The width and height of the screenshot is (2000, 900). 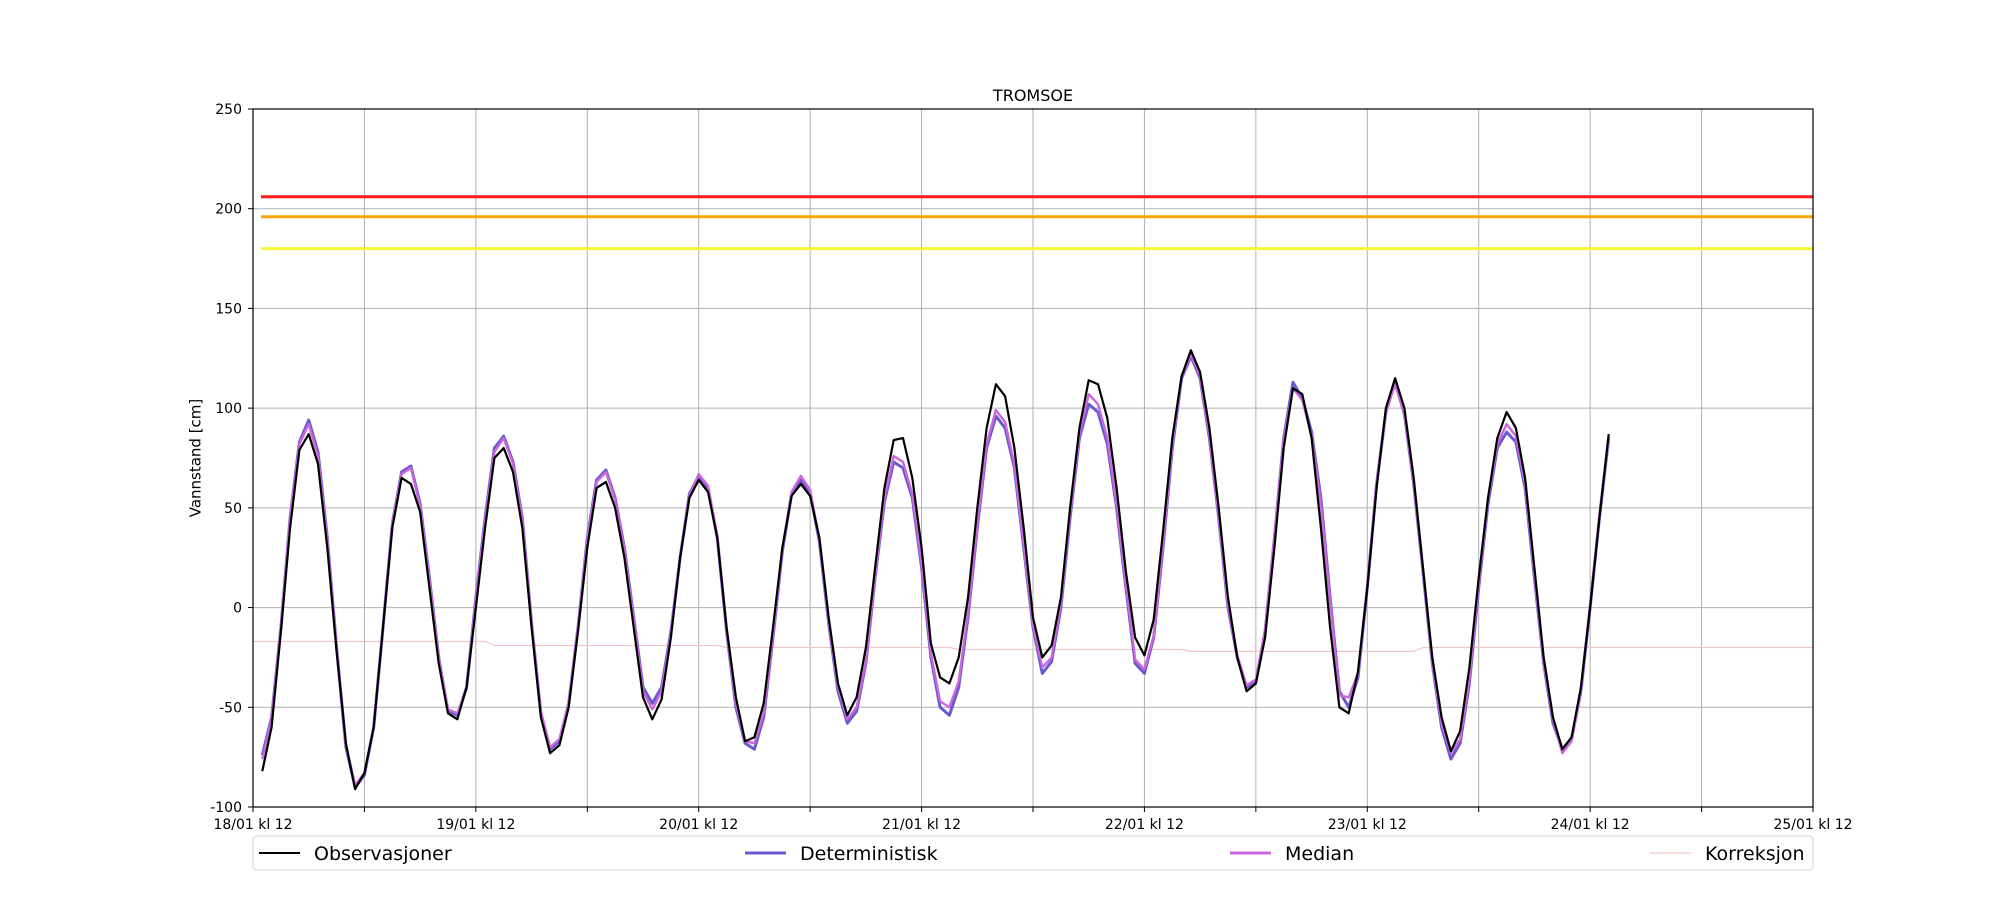 I want to click on y-tick-label: 200, so click(x=228, y=210).